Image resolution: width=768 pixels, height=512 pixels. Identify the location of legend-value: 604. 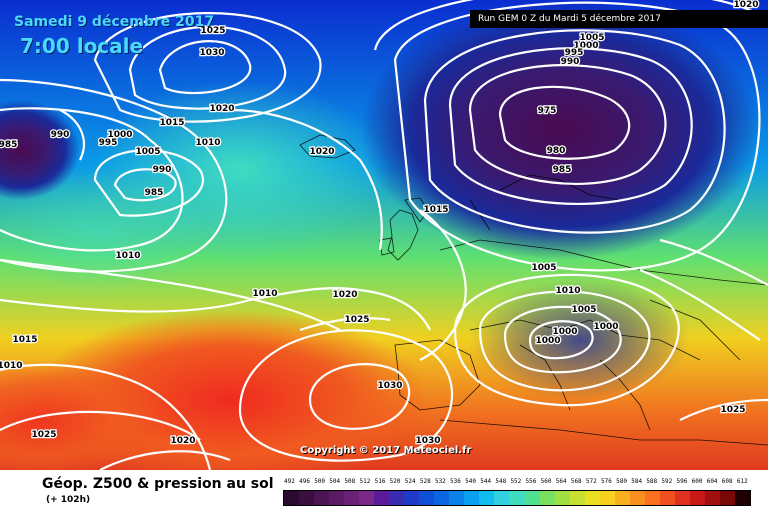
(712, 481).